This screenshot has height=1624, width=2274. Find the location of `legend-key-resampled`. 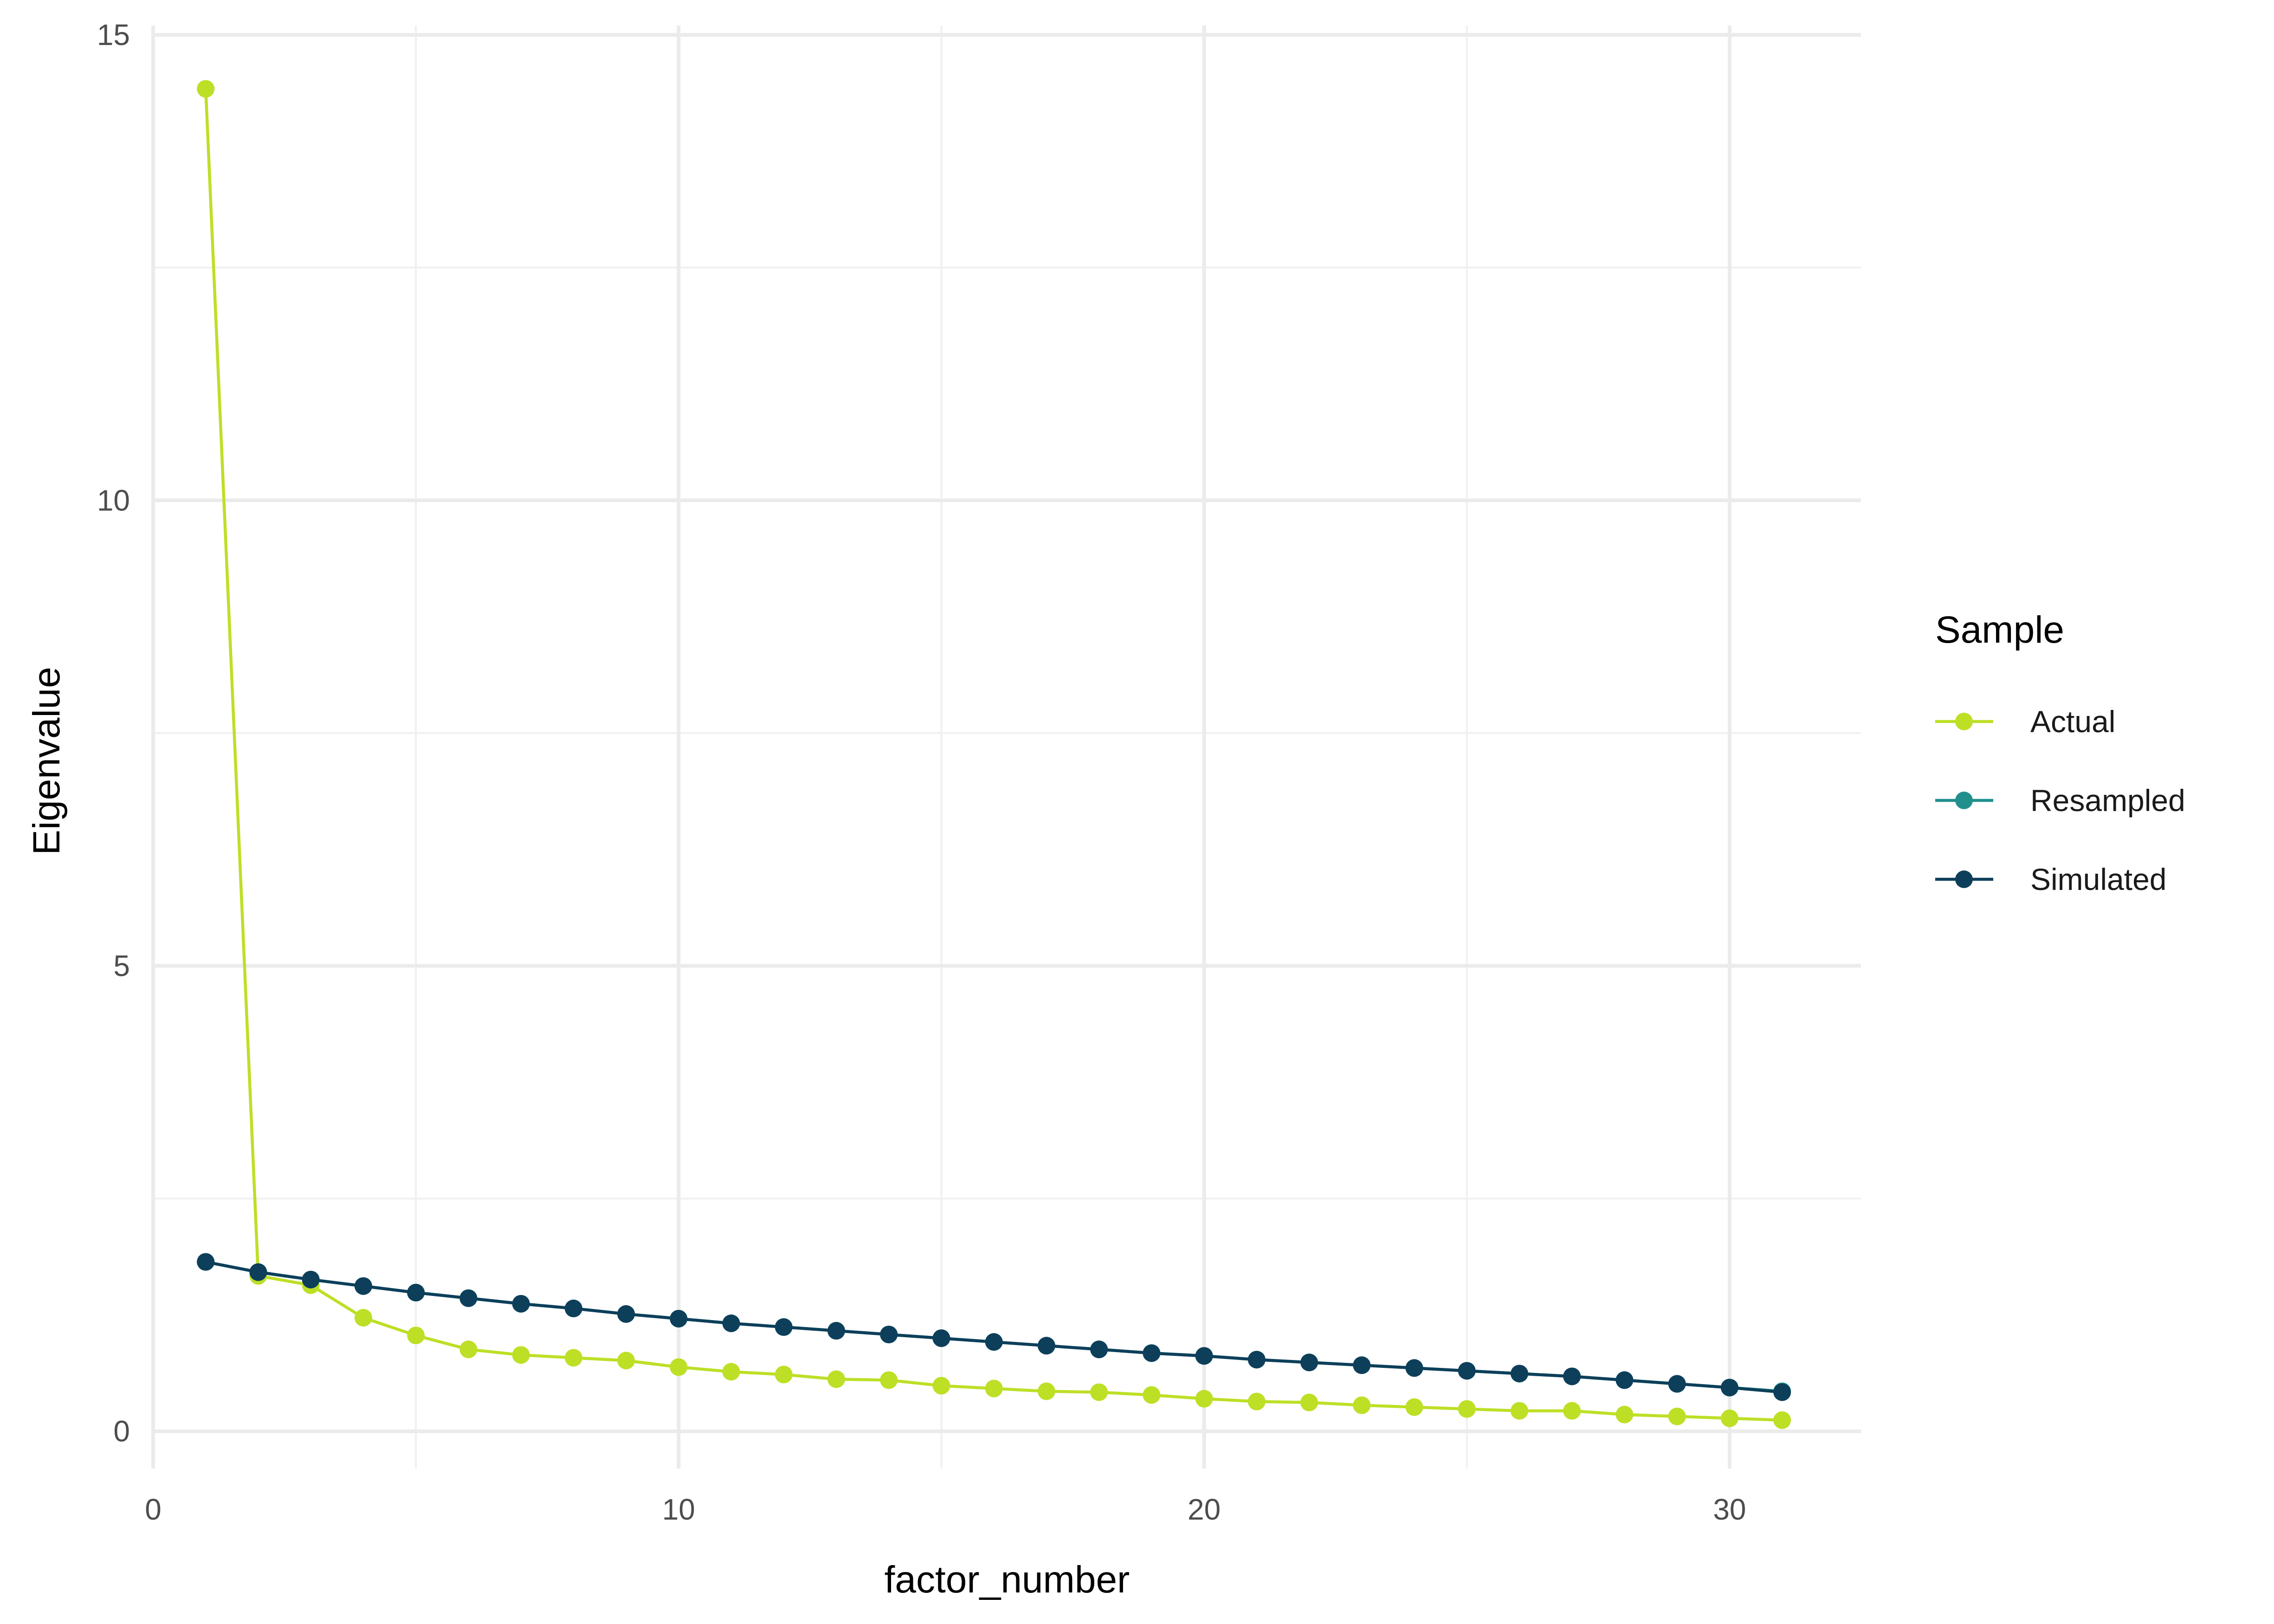

legend-key-resampled is located at coordinates (1964, 801).